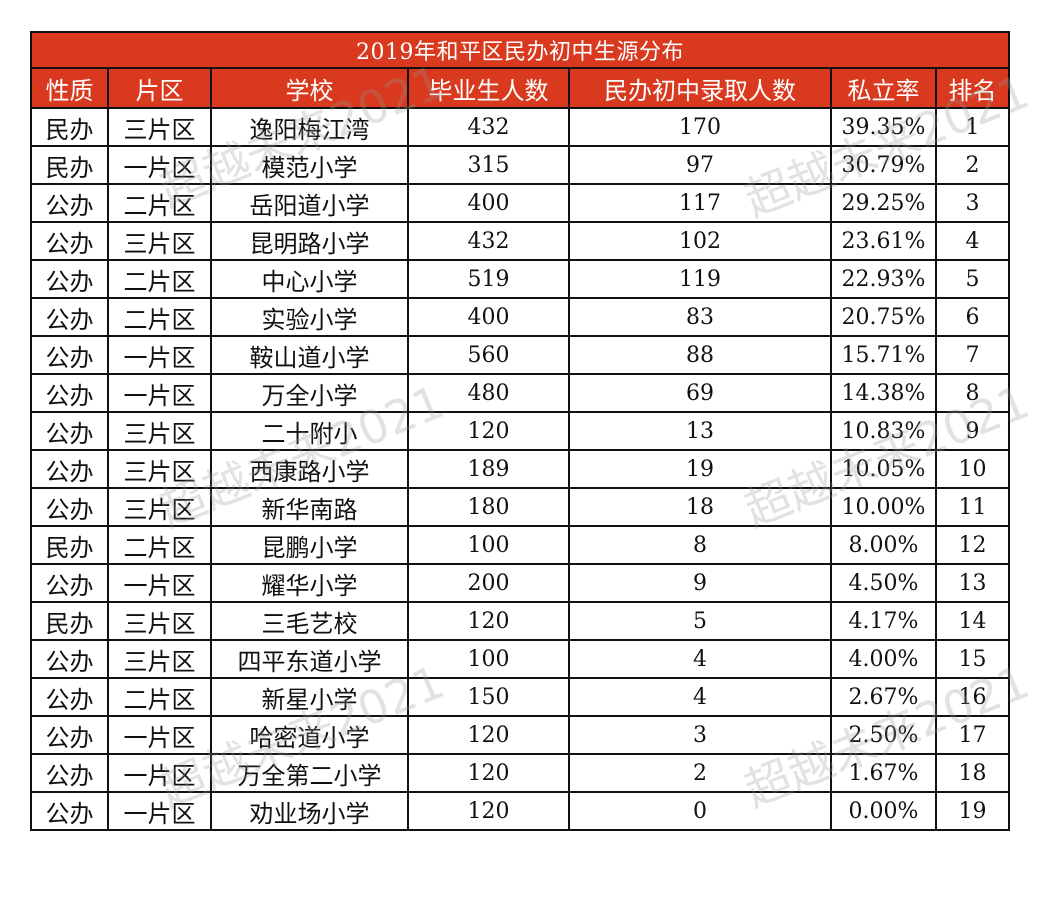 The height and width of the screenshot is (900, 1040). I want to click on cell-school: 模范小学, so click(309, 165).